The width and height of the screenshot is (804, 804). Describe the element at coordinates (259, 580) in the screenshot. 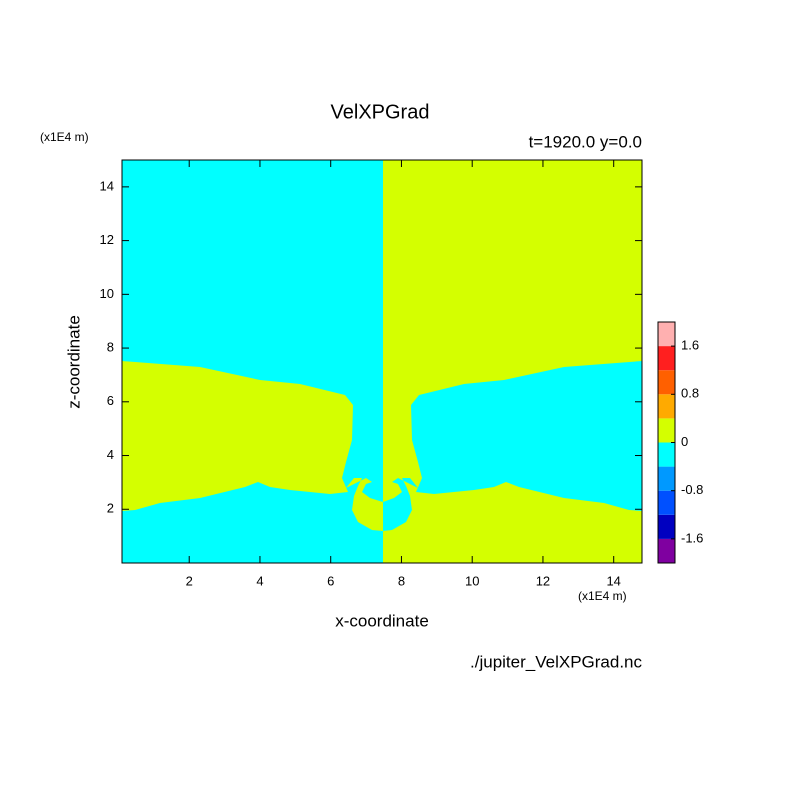

I see `x-tick-label: 4` at that location.